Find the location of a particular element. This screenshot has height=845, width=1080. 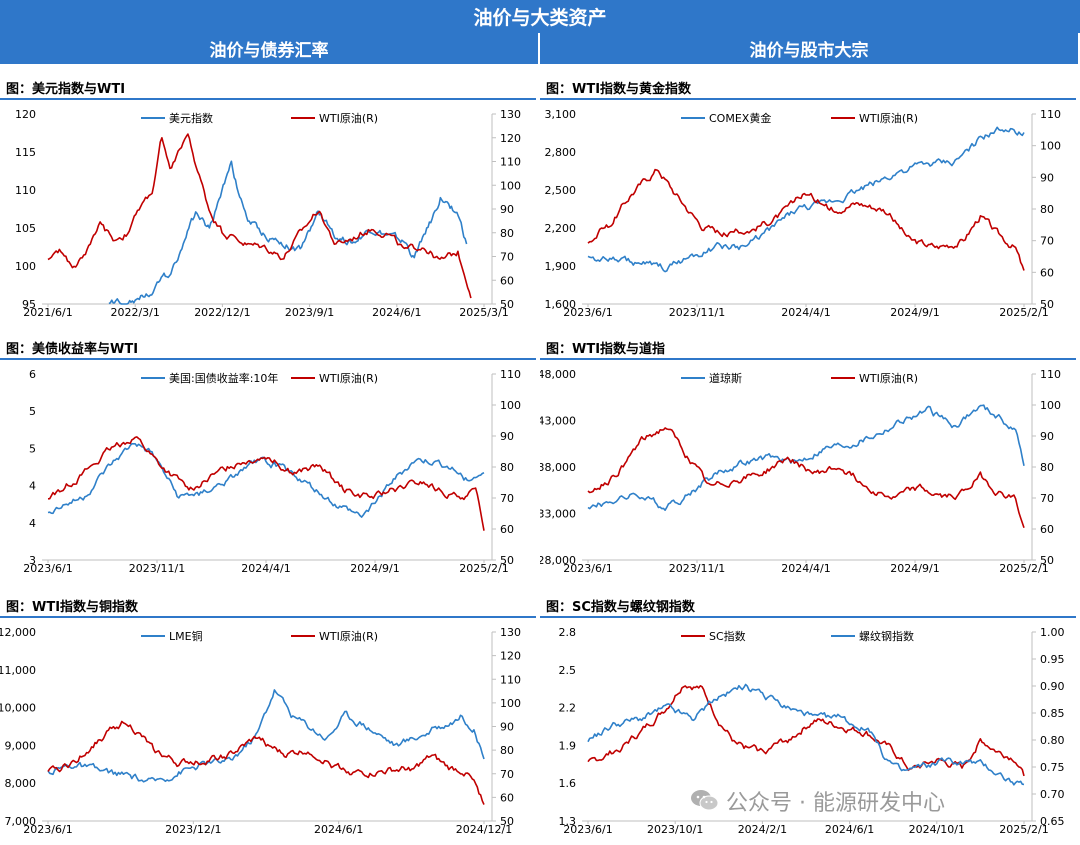

x-tick-label: 2023/10/1 is located at coordinates (675, 829).